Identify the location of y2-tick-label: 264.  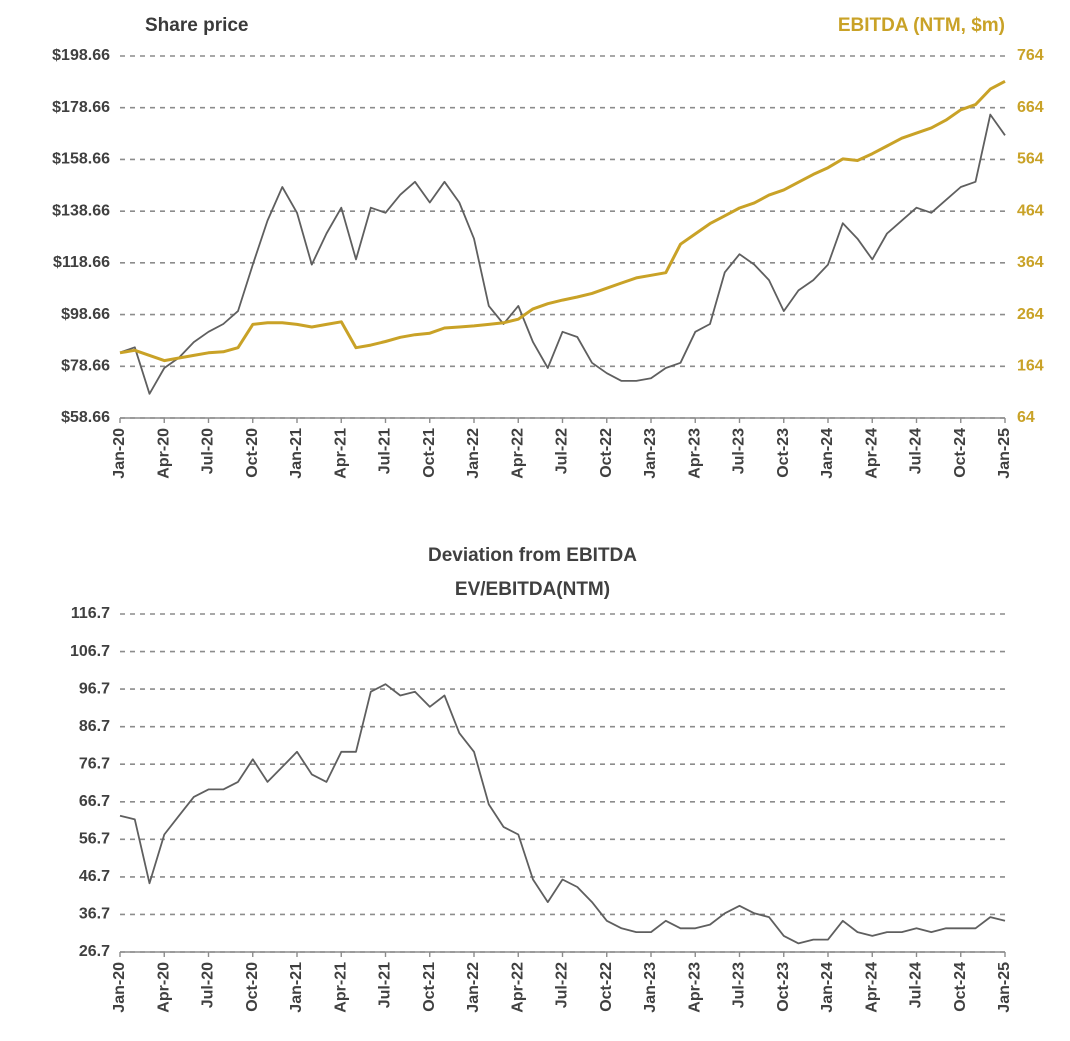
(1030, 314).